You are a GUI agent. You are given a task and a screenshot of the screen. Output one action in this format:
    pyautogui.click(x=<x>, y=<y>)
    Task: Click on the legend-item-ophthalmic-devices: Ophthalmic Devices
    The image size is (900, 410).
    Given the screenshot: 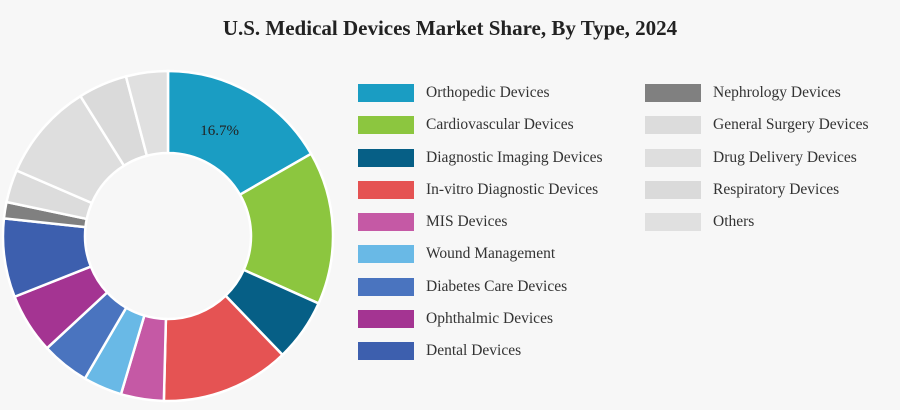 What is the action you would take?
    pyautogui.click(x=480, y=319)
    